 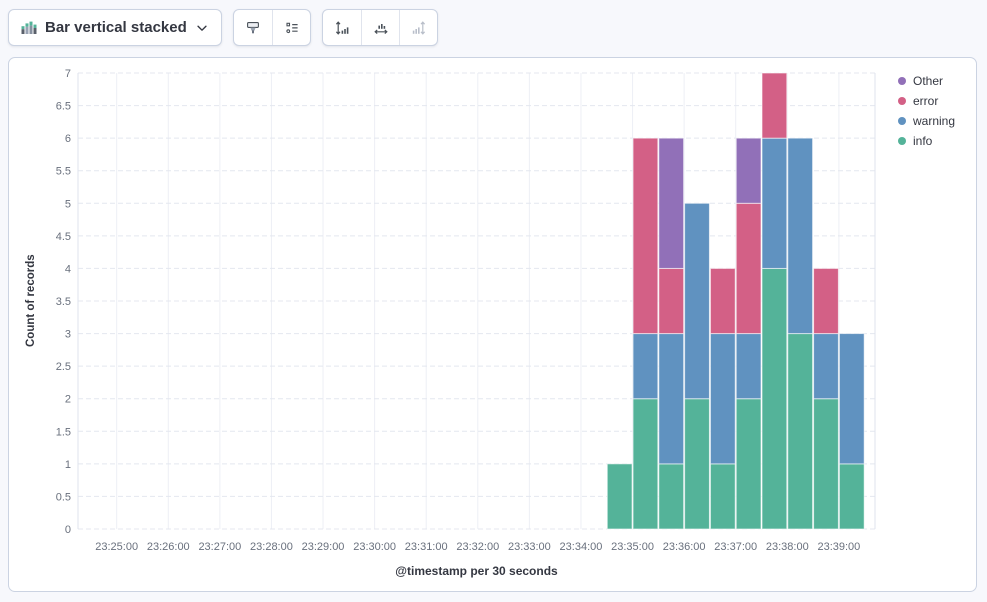 I want to click on x-tick-label: 23:34:00, so click(x=581, y=547).